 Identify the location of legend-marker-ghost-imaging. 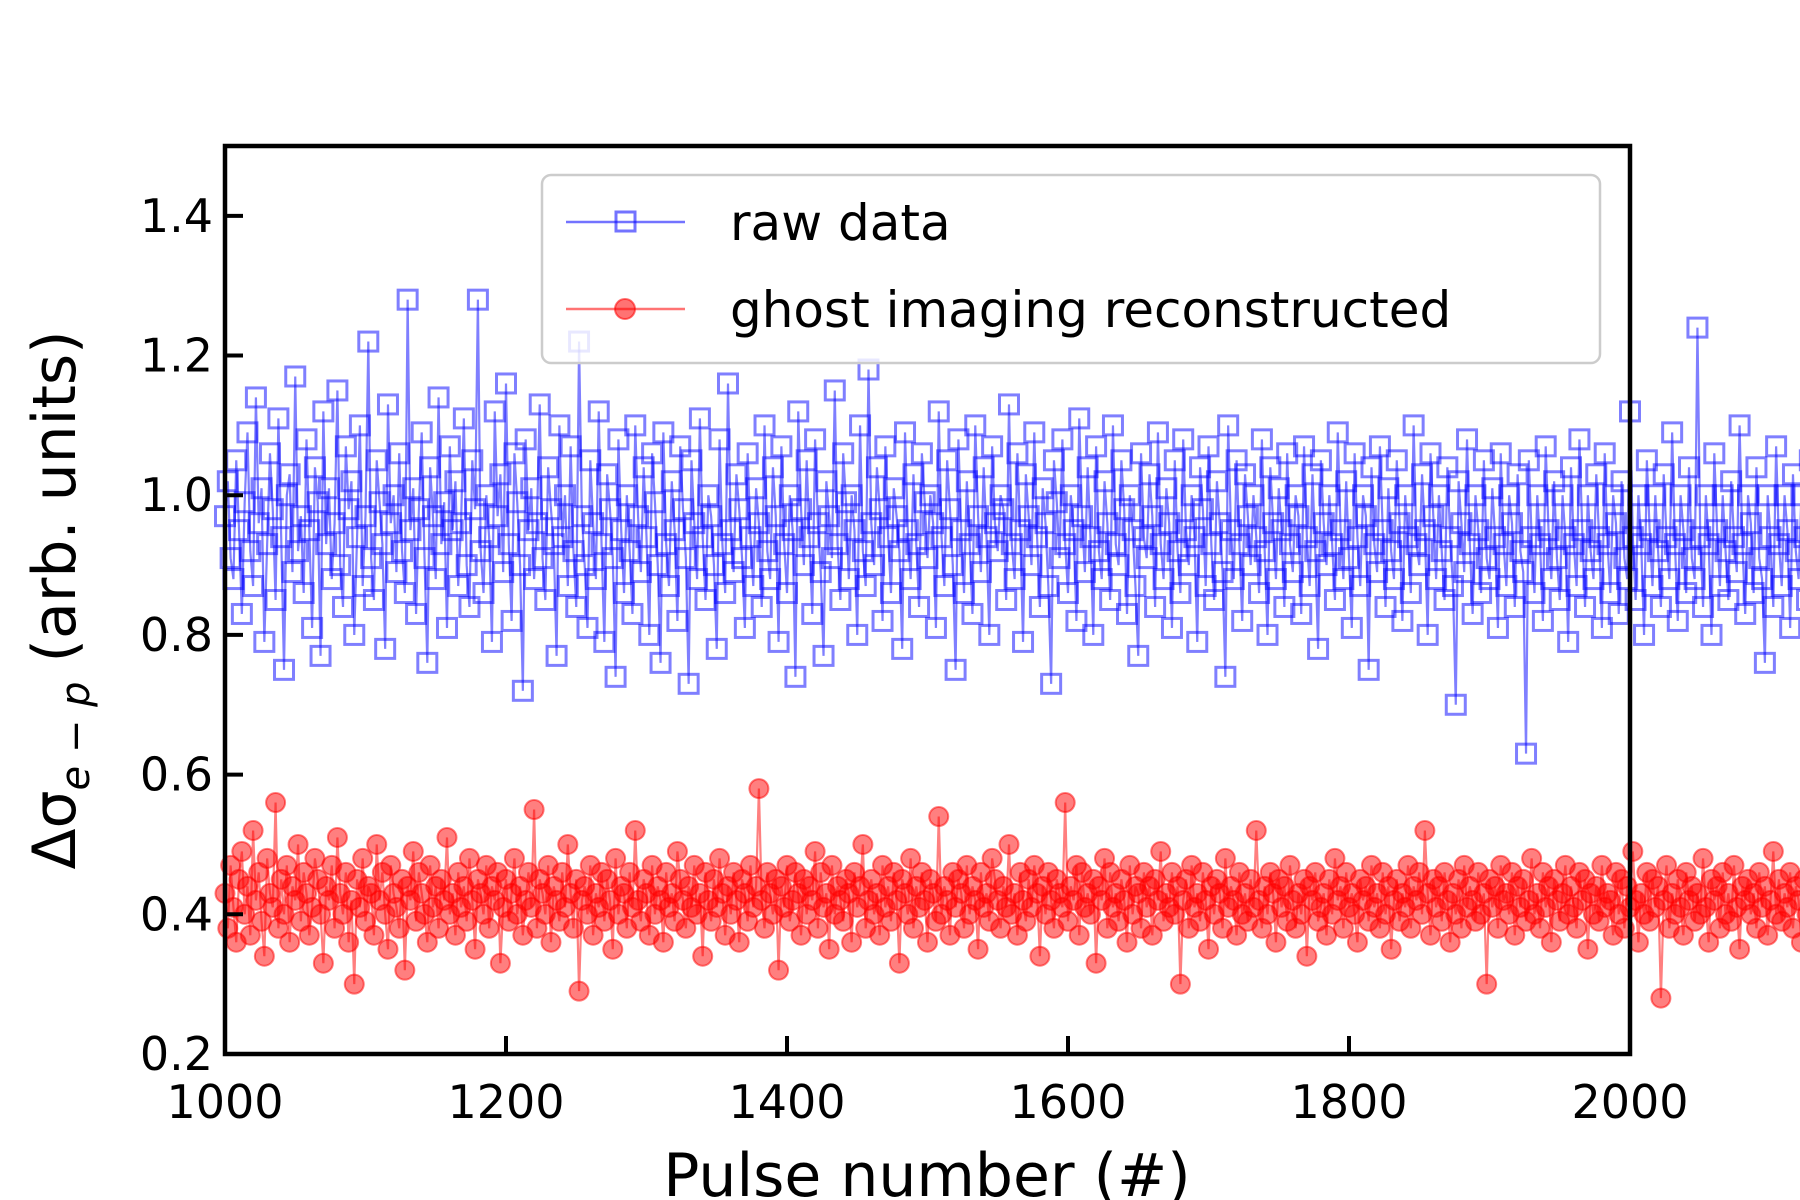
(625, 309).